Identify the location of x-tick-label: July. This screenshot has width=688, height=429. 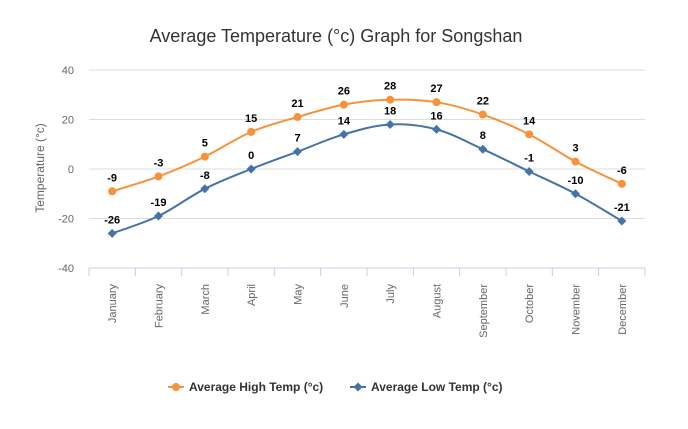
(391, 294).